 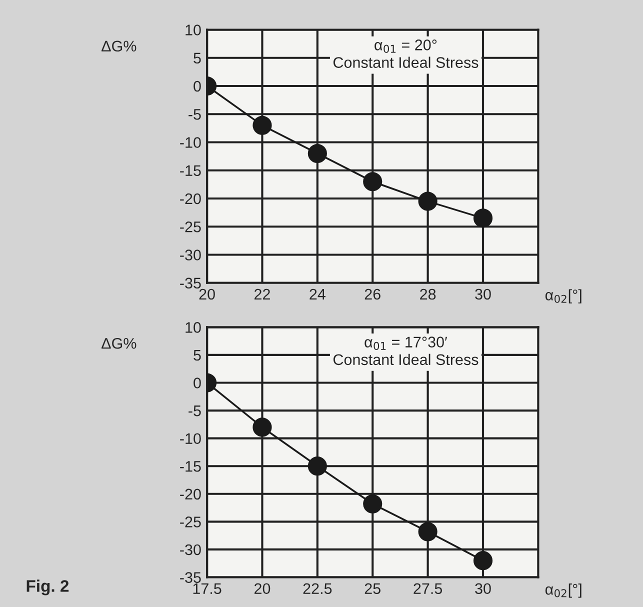 I want to click on x-tick-label: 27.5, so click(x=428, y=588).